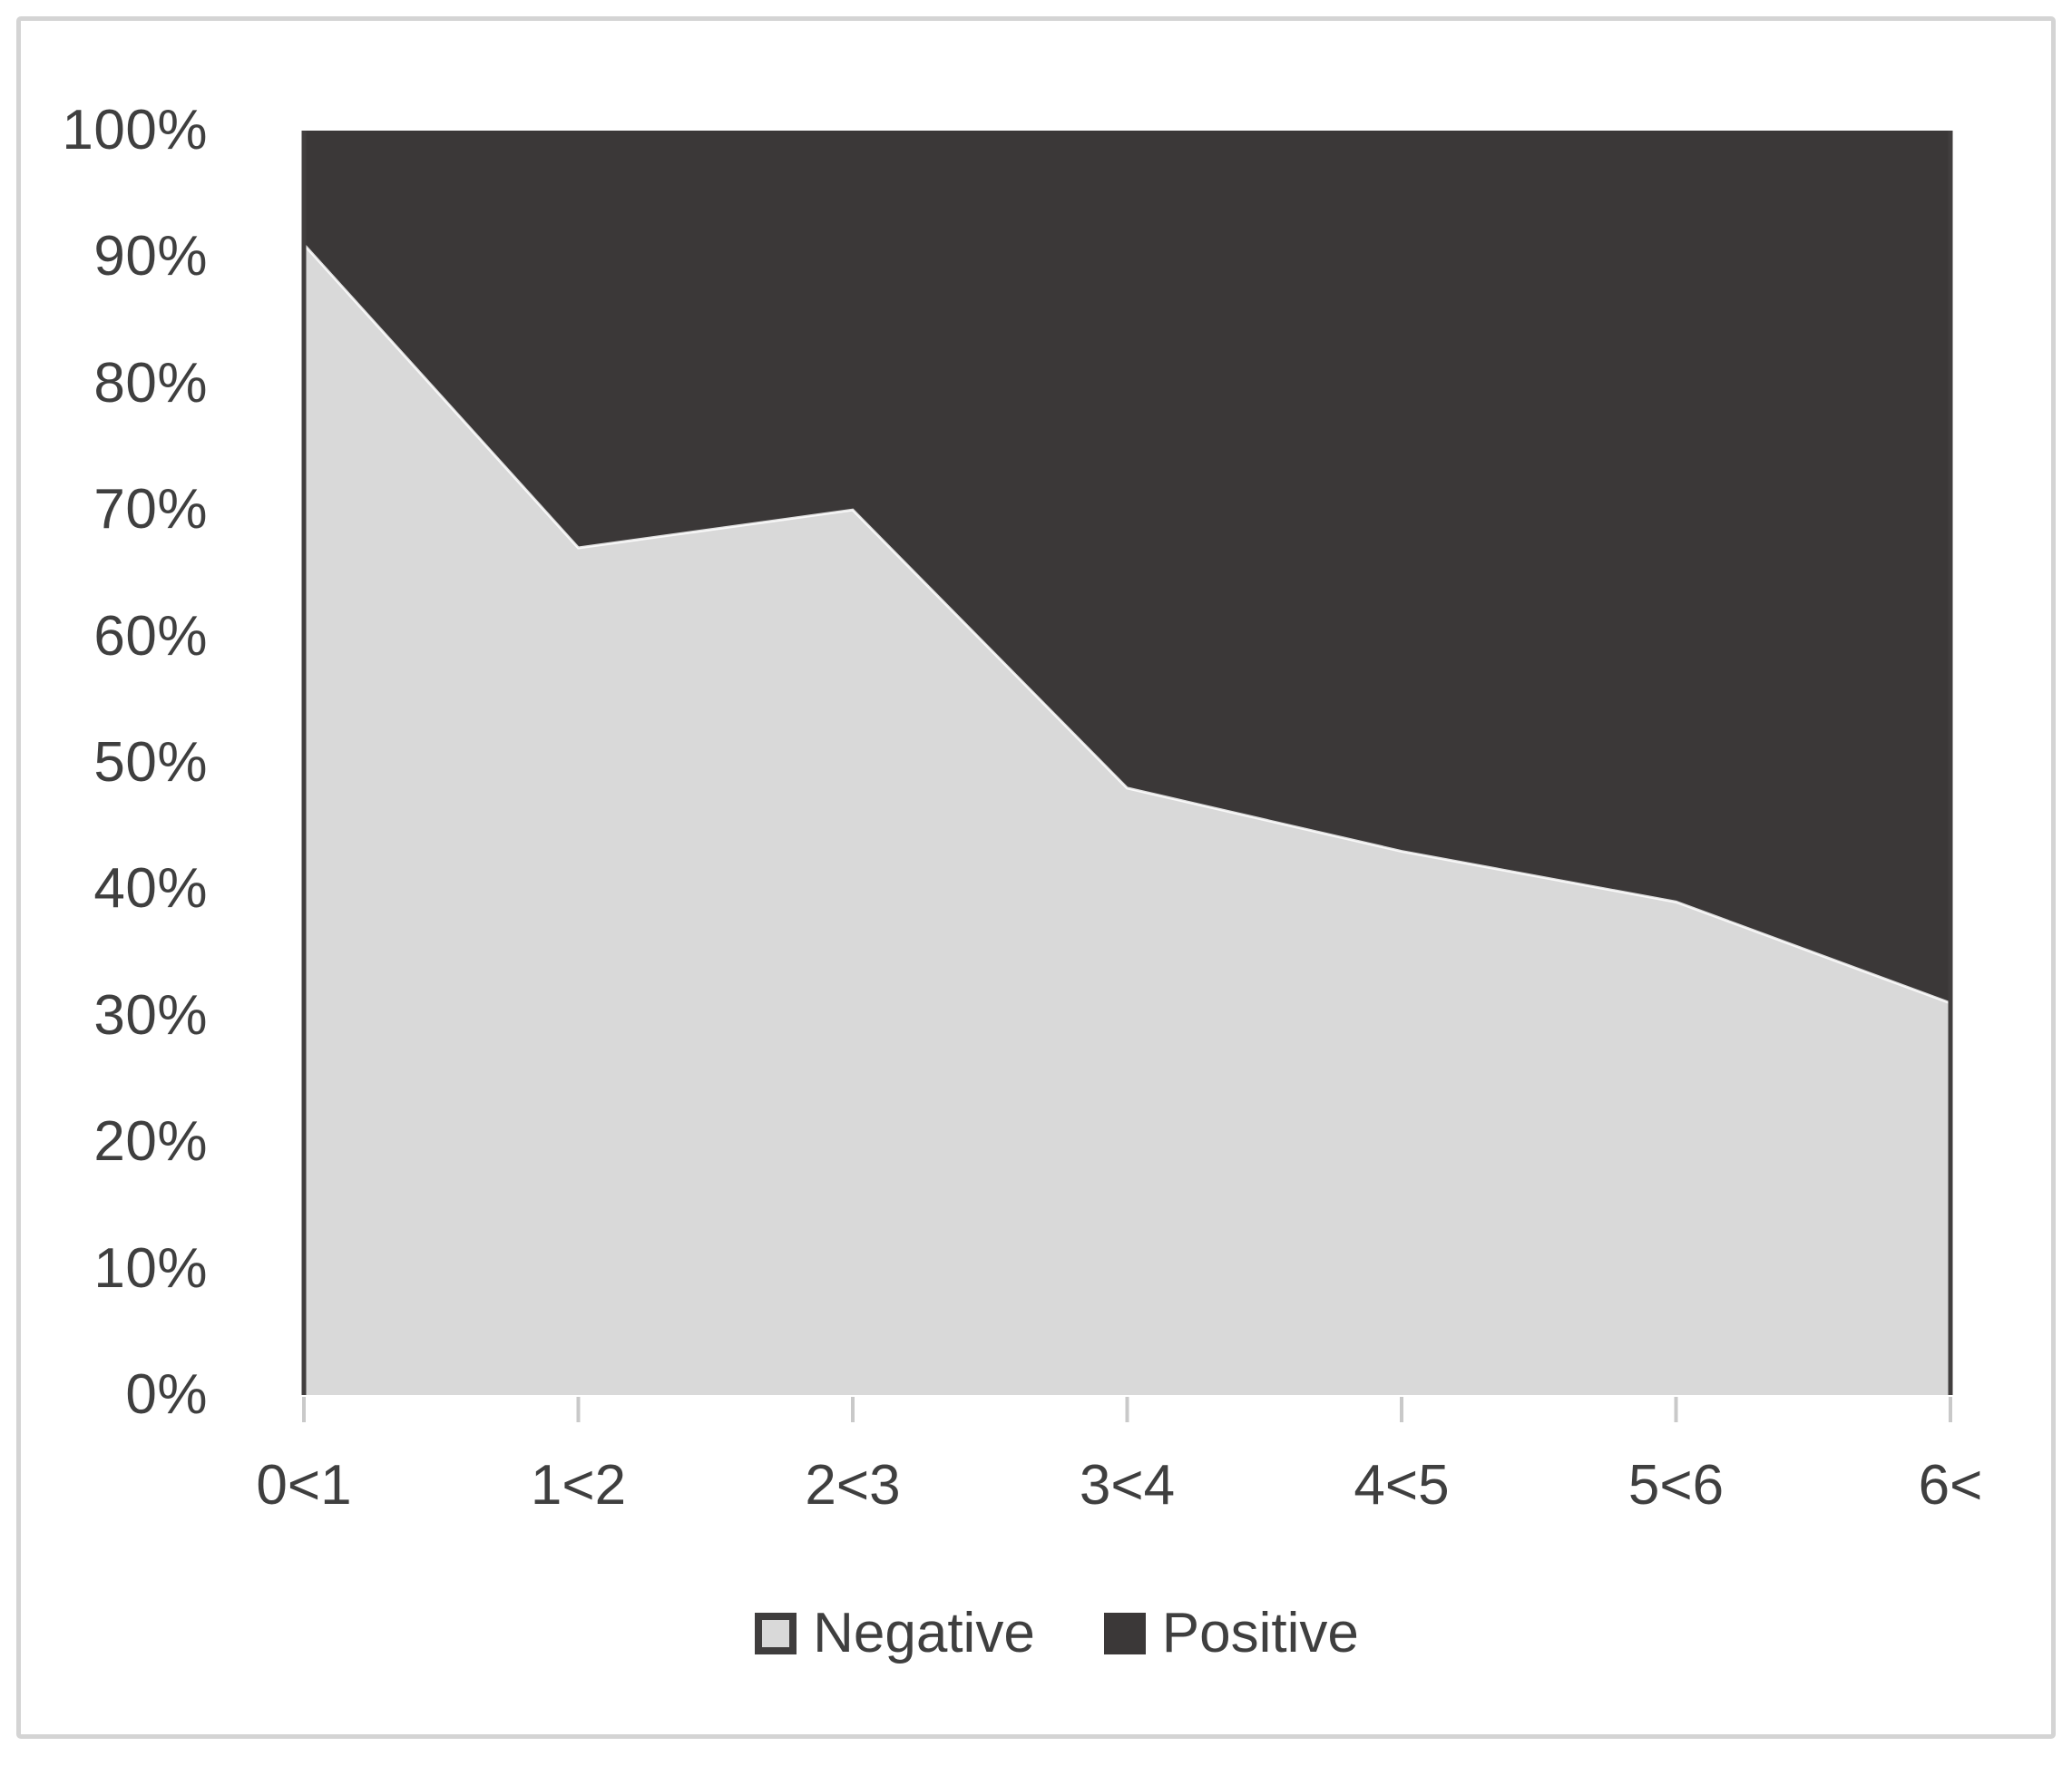  I want to click on legend: Negative Positive, so click(1046, 1633).